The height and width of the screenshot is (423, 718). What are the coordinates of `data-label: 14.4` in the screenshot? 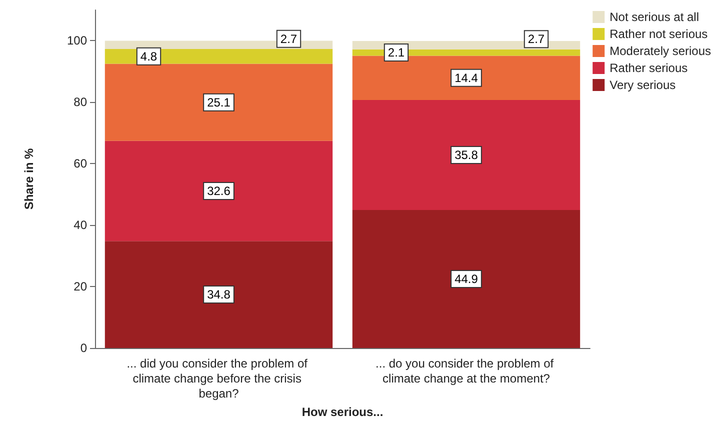 It's located at (466, 77).